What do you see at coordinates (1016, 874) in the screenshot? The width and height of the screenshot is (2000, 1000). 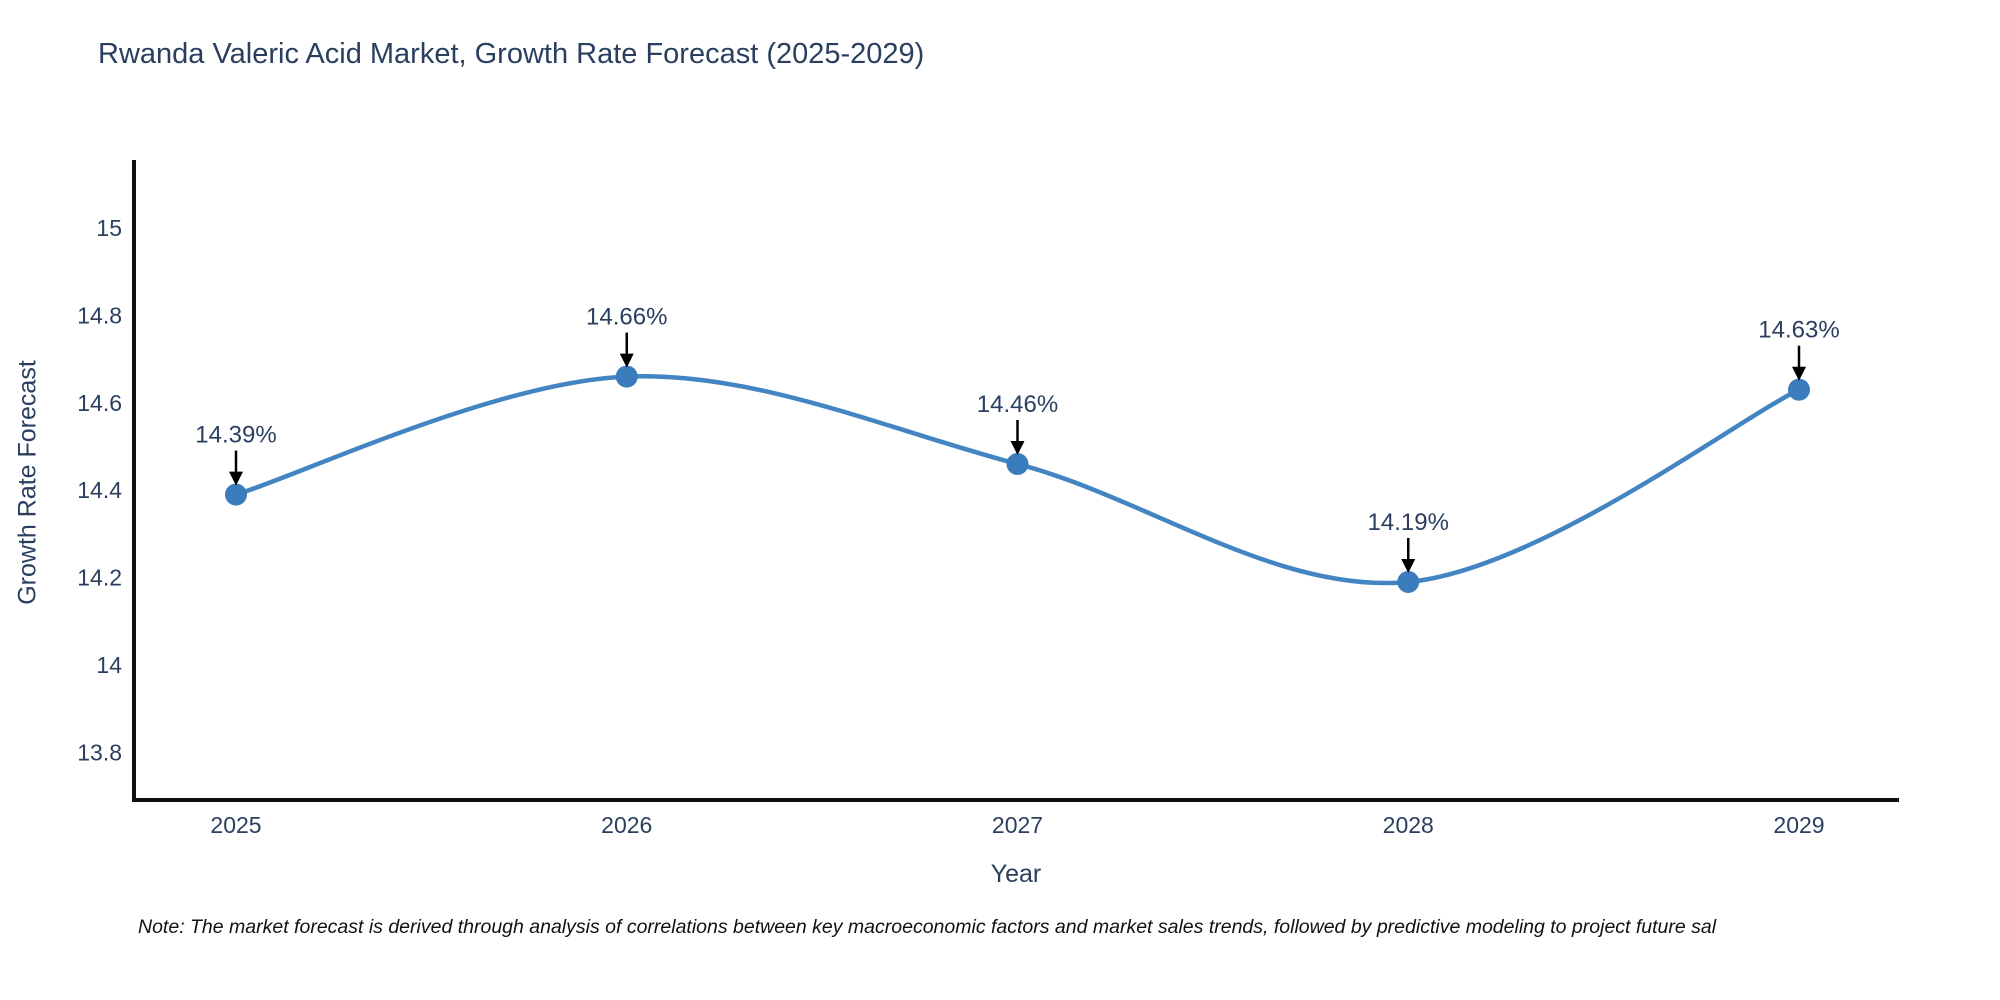 I see `x-axis-title: Year` at bounding box center [1016, 874].